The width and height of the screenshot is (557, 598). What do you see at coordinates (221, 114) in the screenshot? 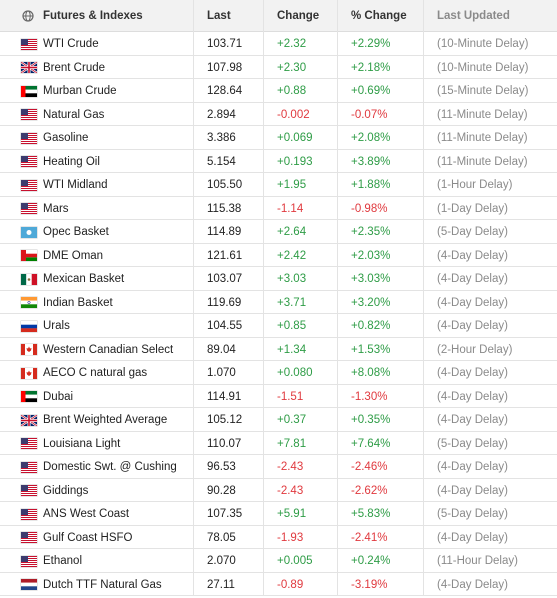
I see `last-price: 2.894` at bounding box center [221, 114].